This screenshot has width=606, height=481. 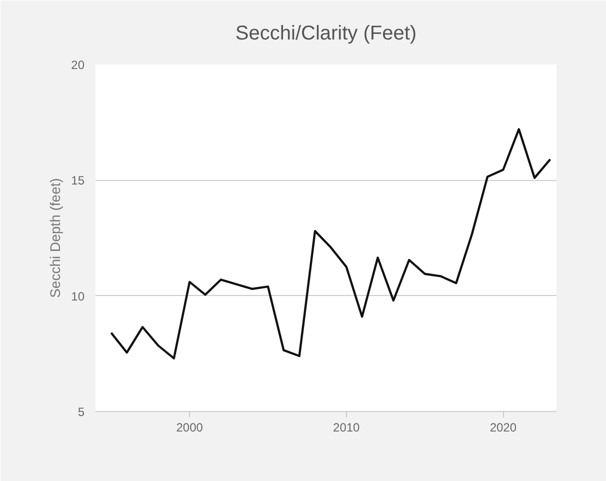 I want to click on chart-title: Secchi/Clarity (Feet), so click(x=326, y=33).